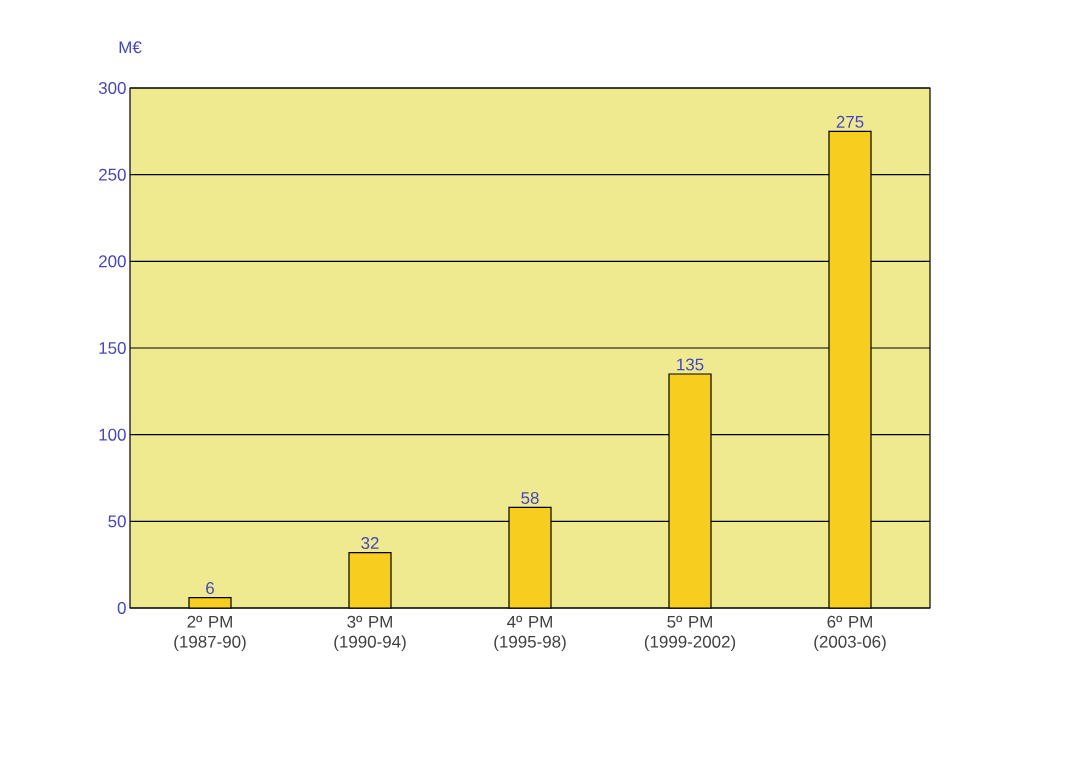  I want to click on data-label: 32, so click(370, 543).